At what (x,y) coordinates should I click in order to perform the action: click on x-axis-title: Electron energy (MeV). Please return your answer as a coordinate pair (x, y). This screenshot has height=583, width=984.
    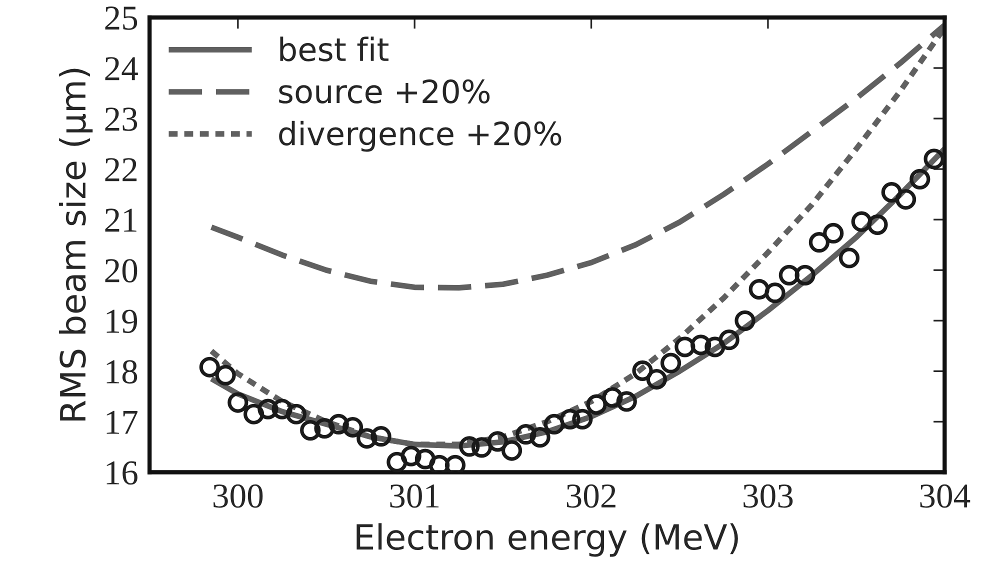
    Looking at the image, I should click on (547, 540).